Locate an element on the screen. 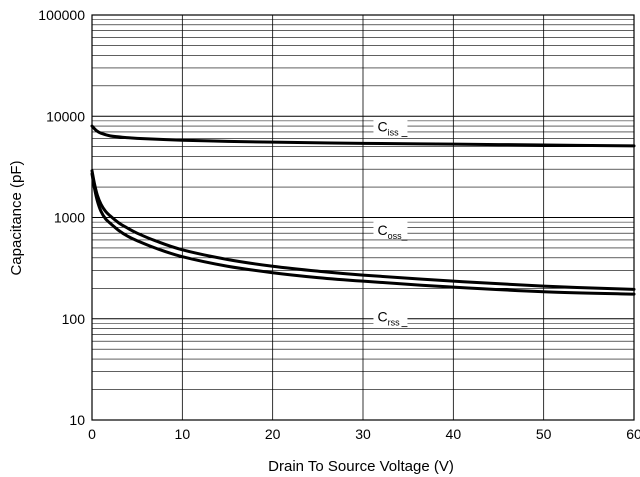 This screenshot has width=640, height=477. y-tick-label: 100000 is located at coordinates (61, 15).